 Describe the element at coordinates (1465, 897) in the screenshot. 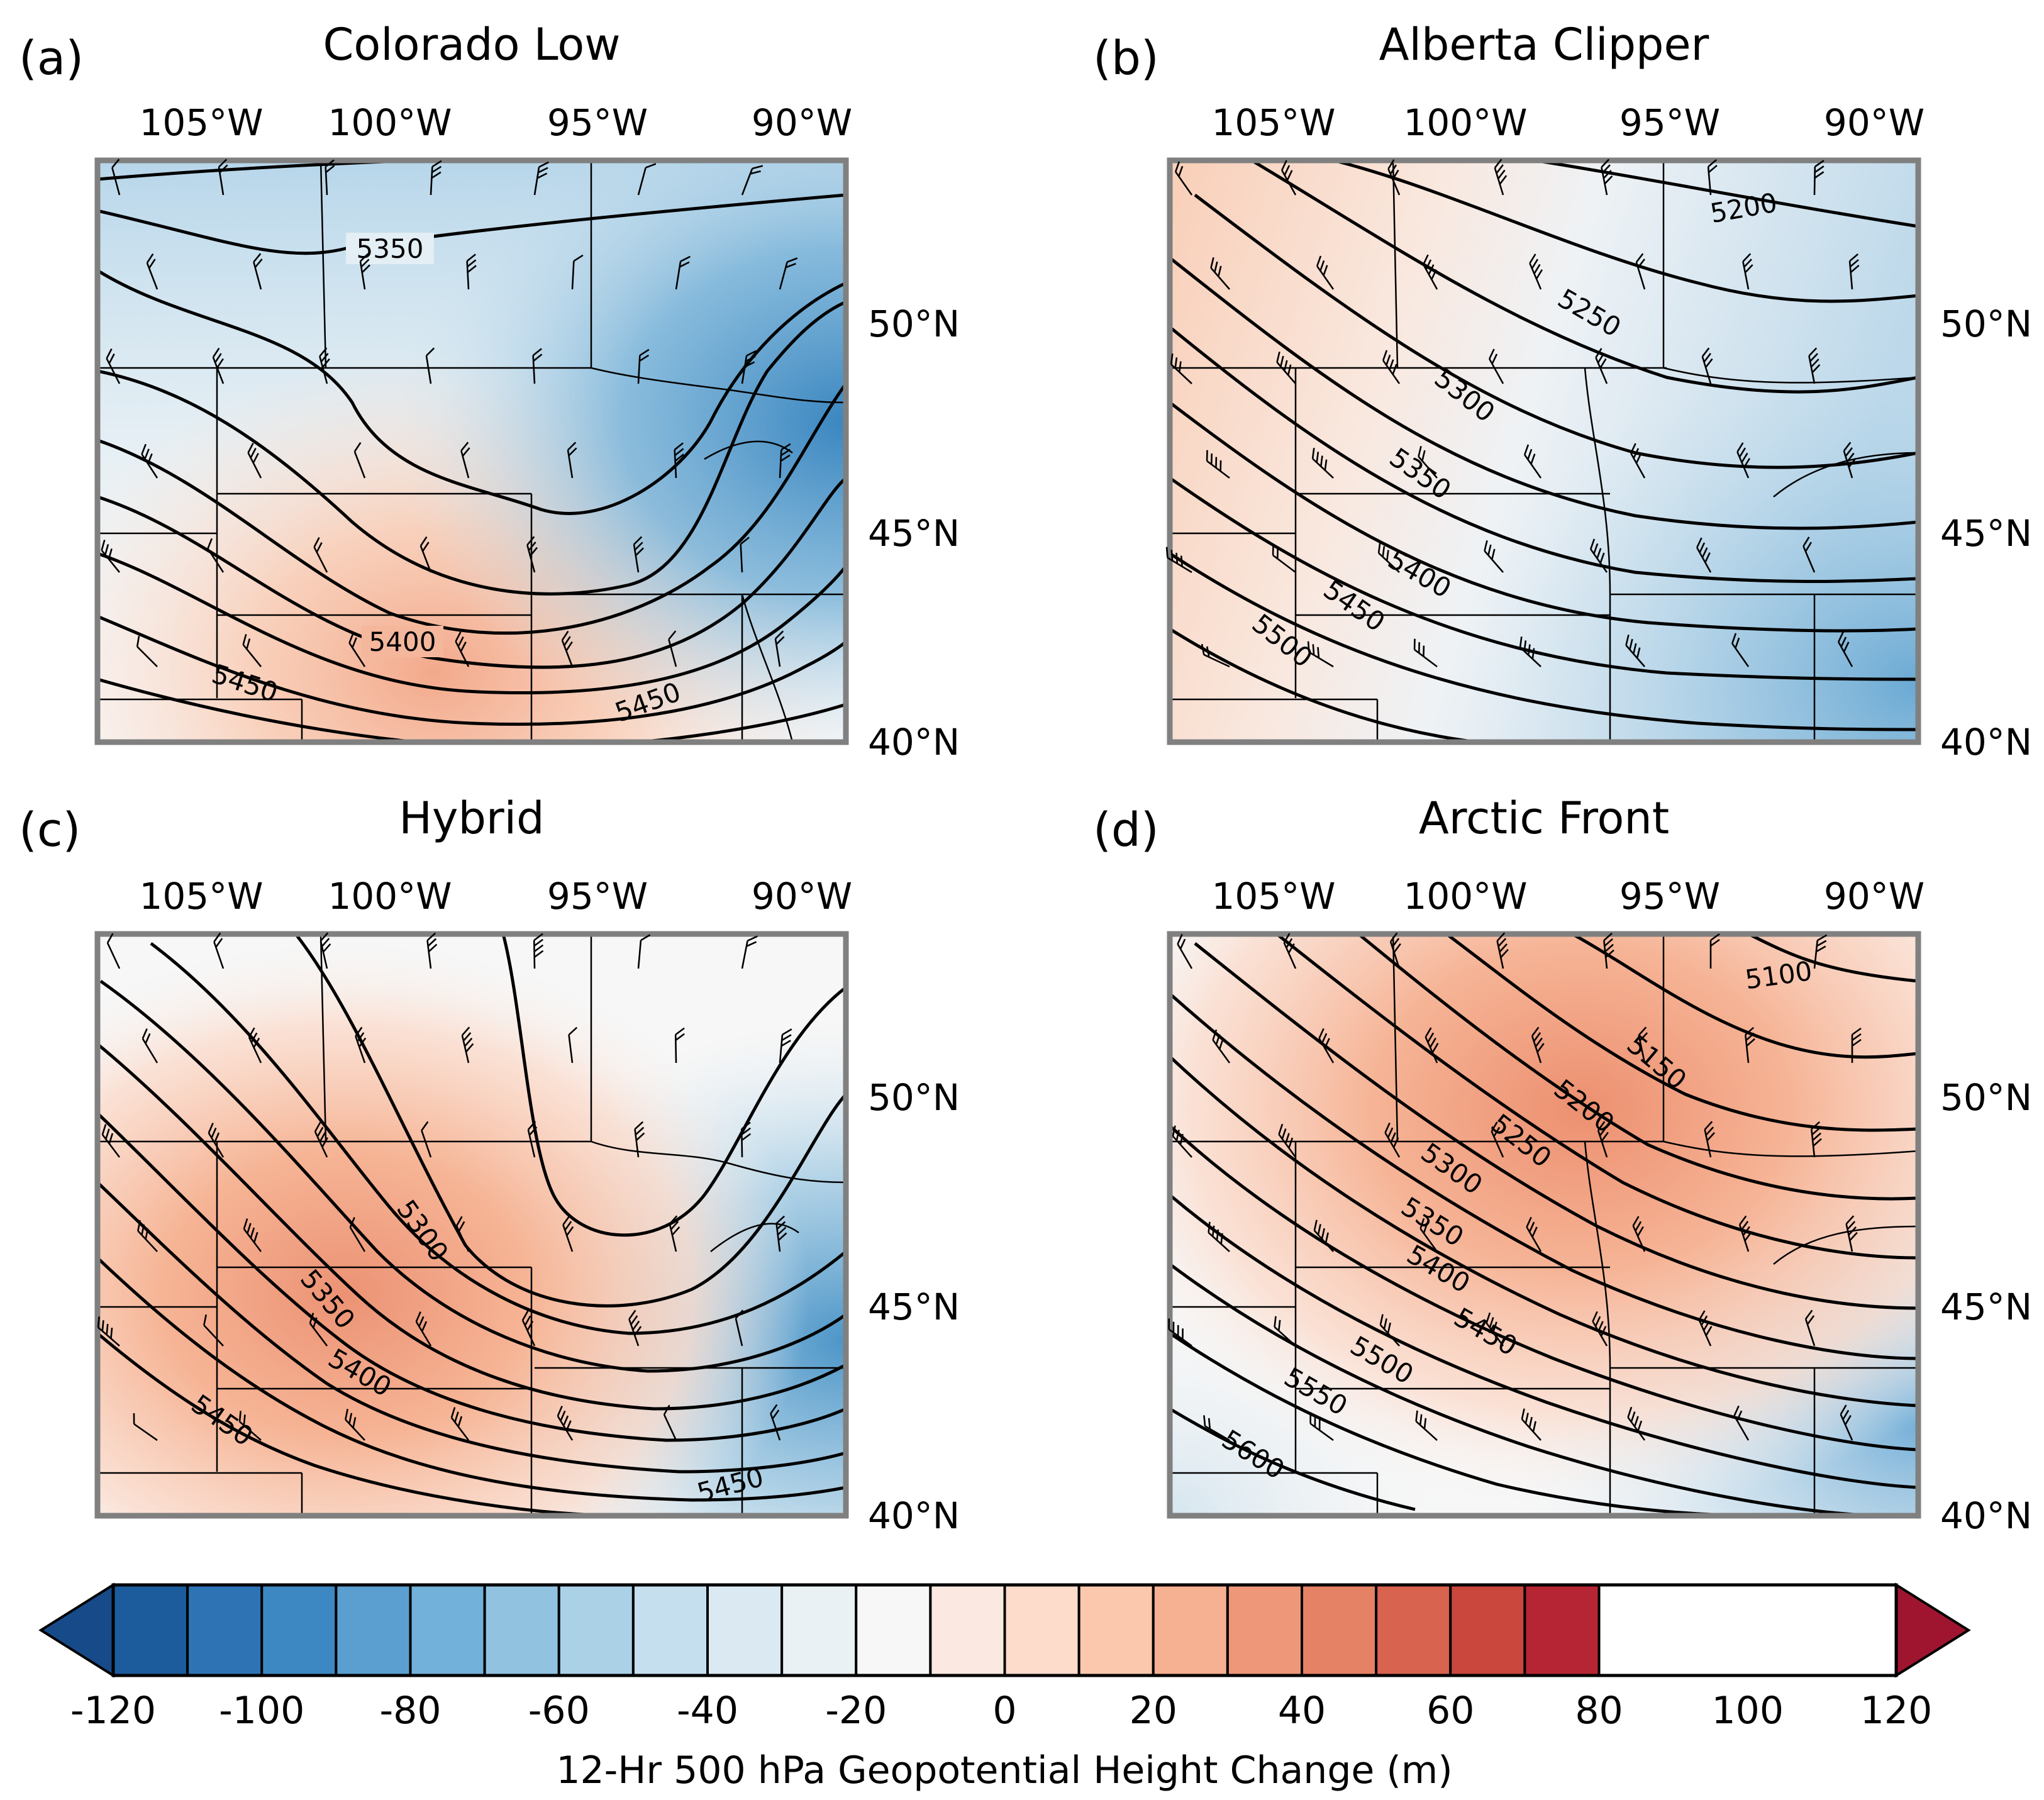

I see `svg-text: 100°W` at that location.